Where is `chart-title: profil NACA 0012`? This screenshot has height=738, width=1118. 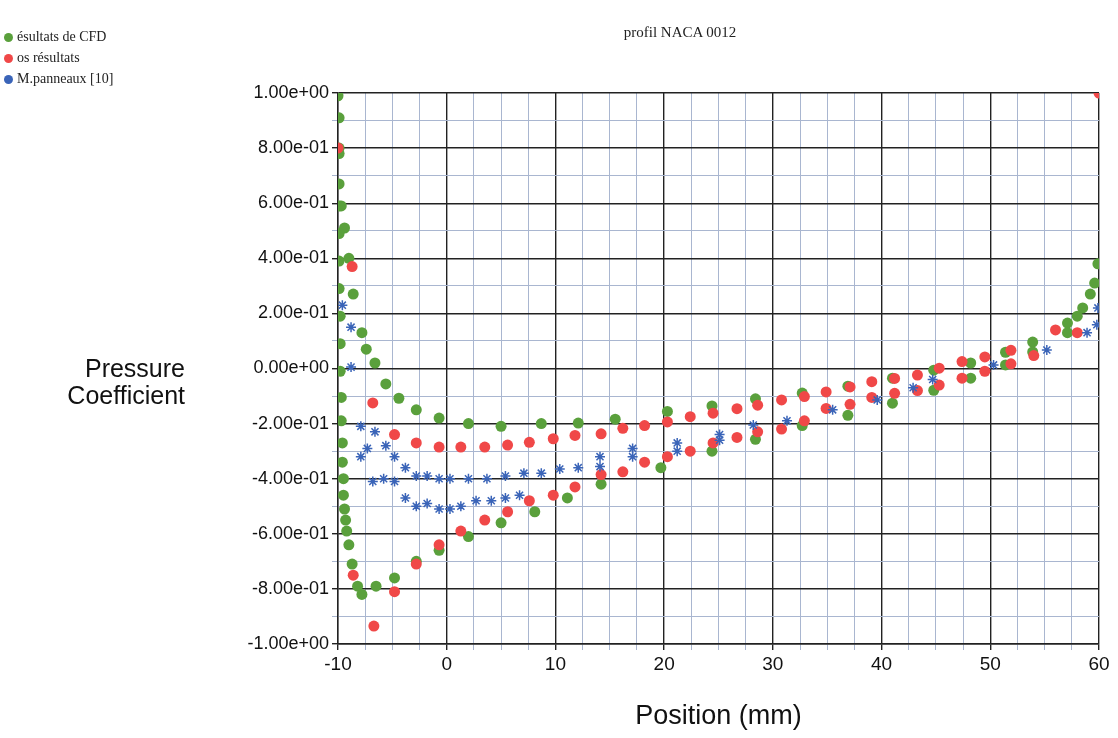
chart-title: profil NACA 0012 is located at coordinates (680, 32).